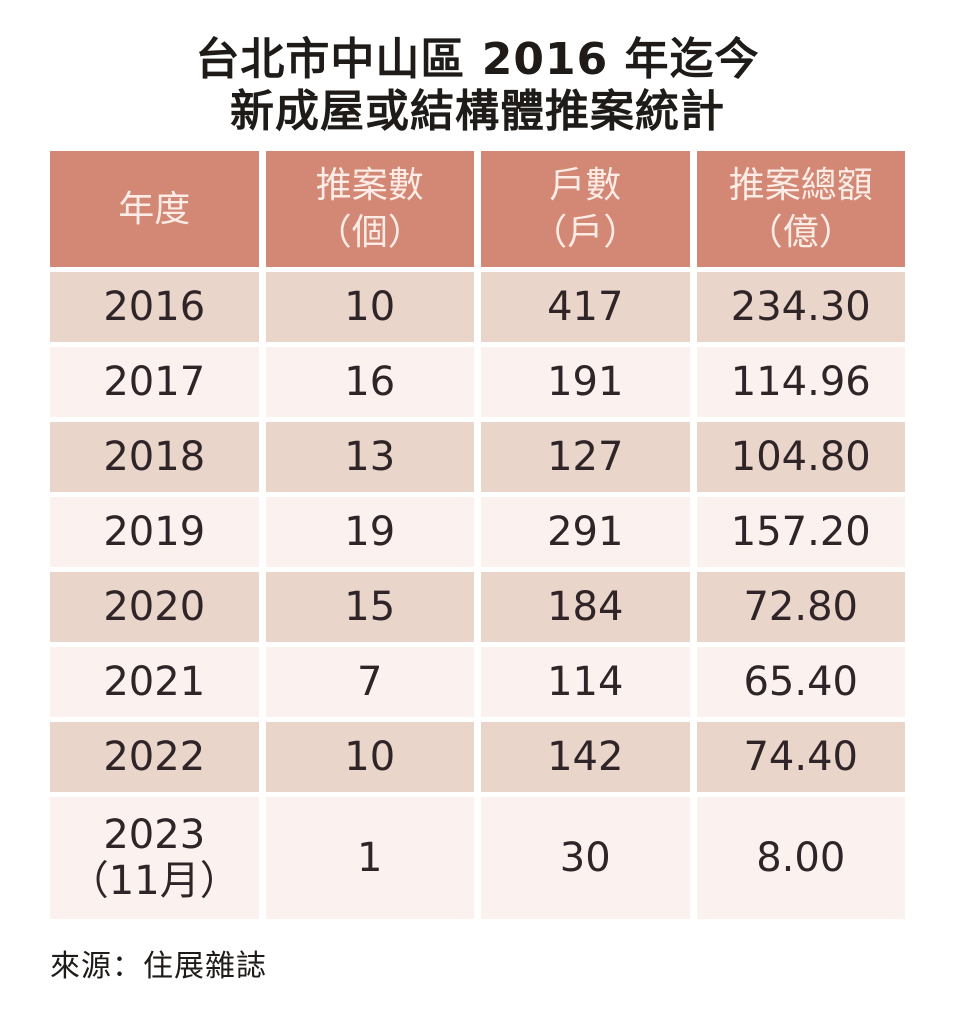  Describe the element at coordinates (369, 607) in the screenshot. I see `cell-cases: 15` at that location.